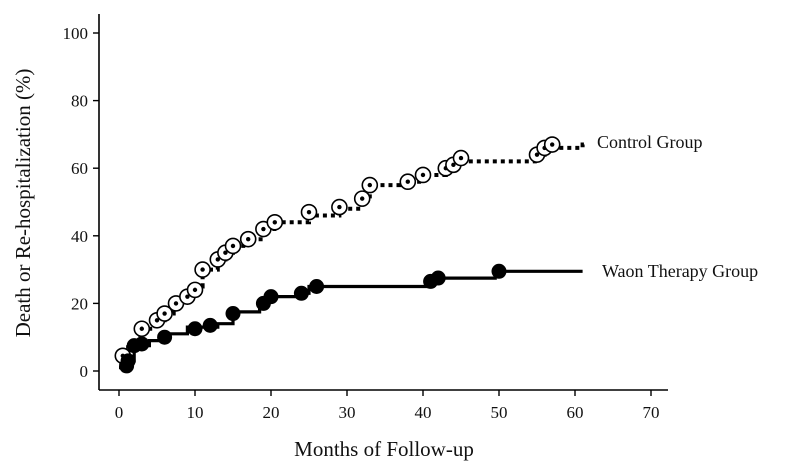 The image size is (787, 461). What do you see at coordinates (79, 168) in the screenshot?
I see `y-tick-label: 60` at bounding box center [79, 168].